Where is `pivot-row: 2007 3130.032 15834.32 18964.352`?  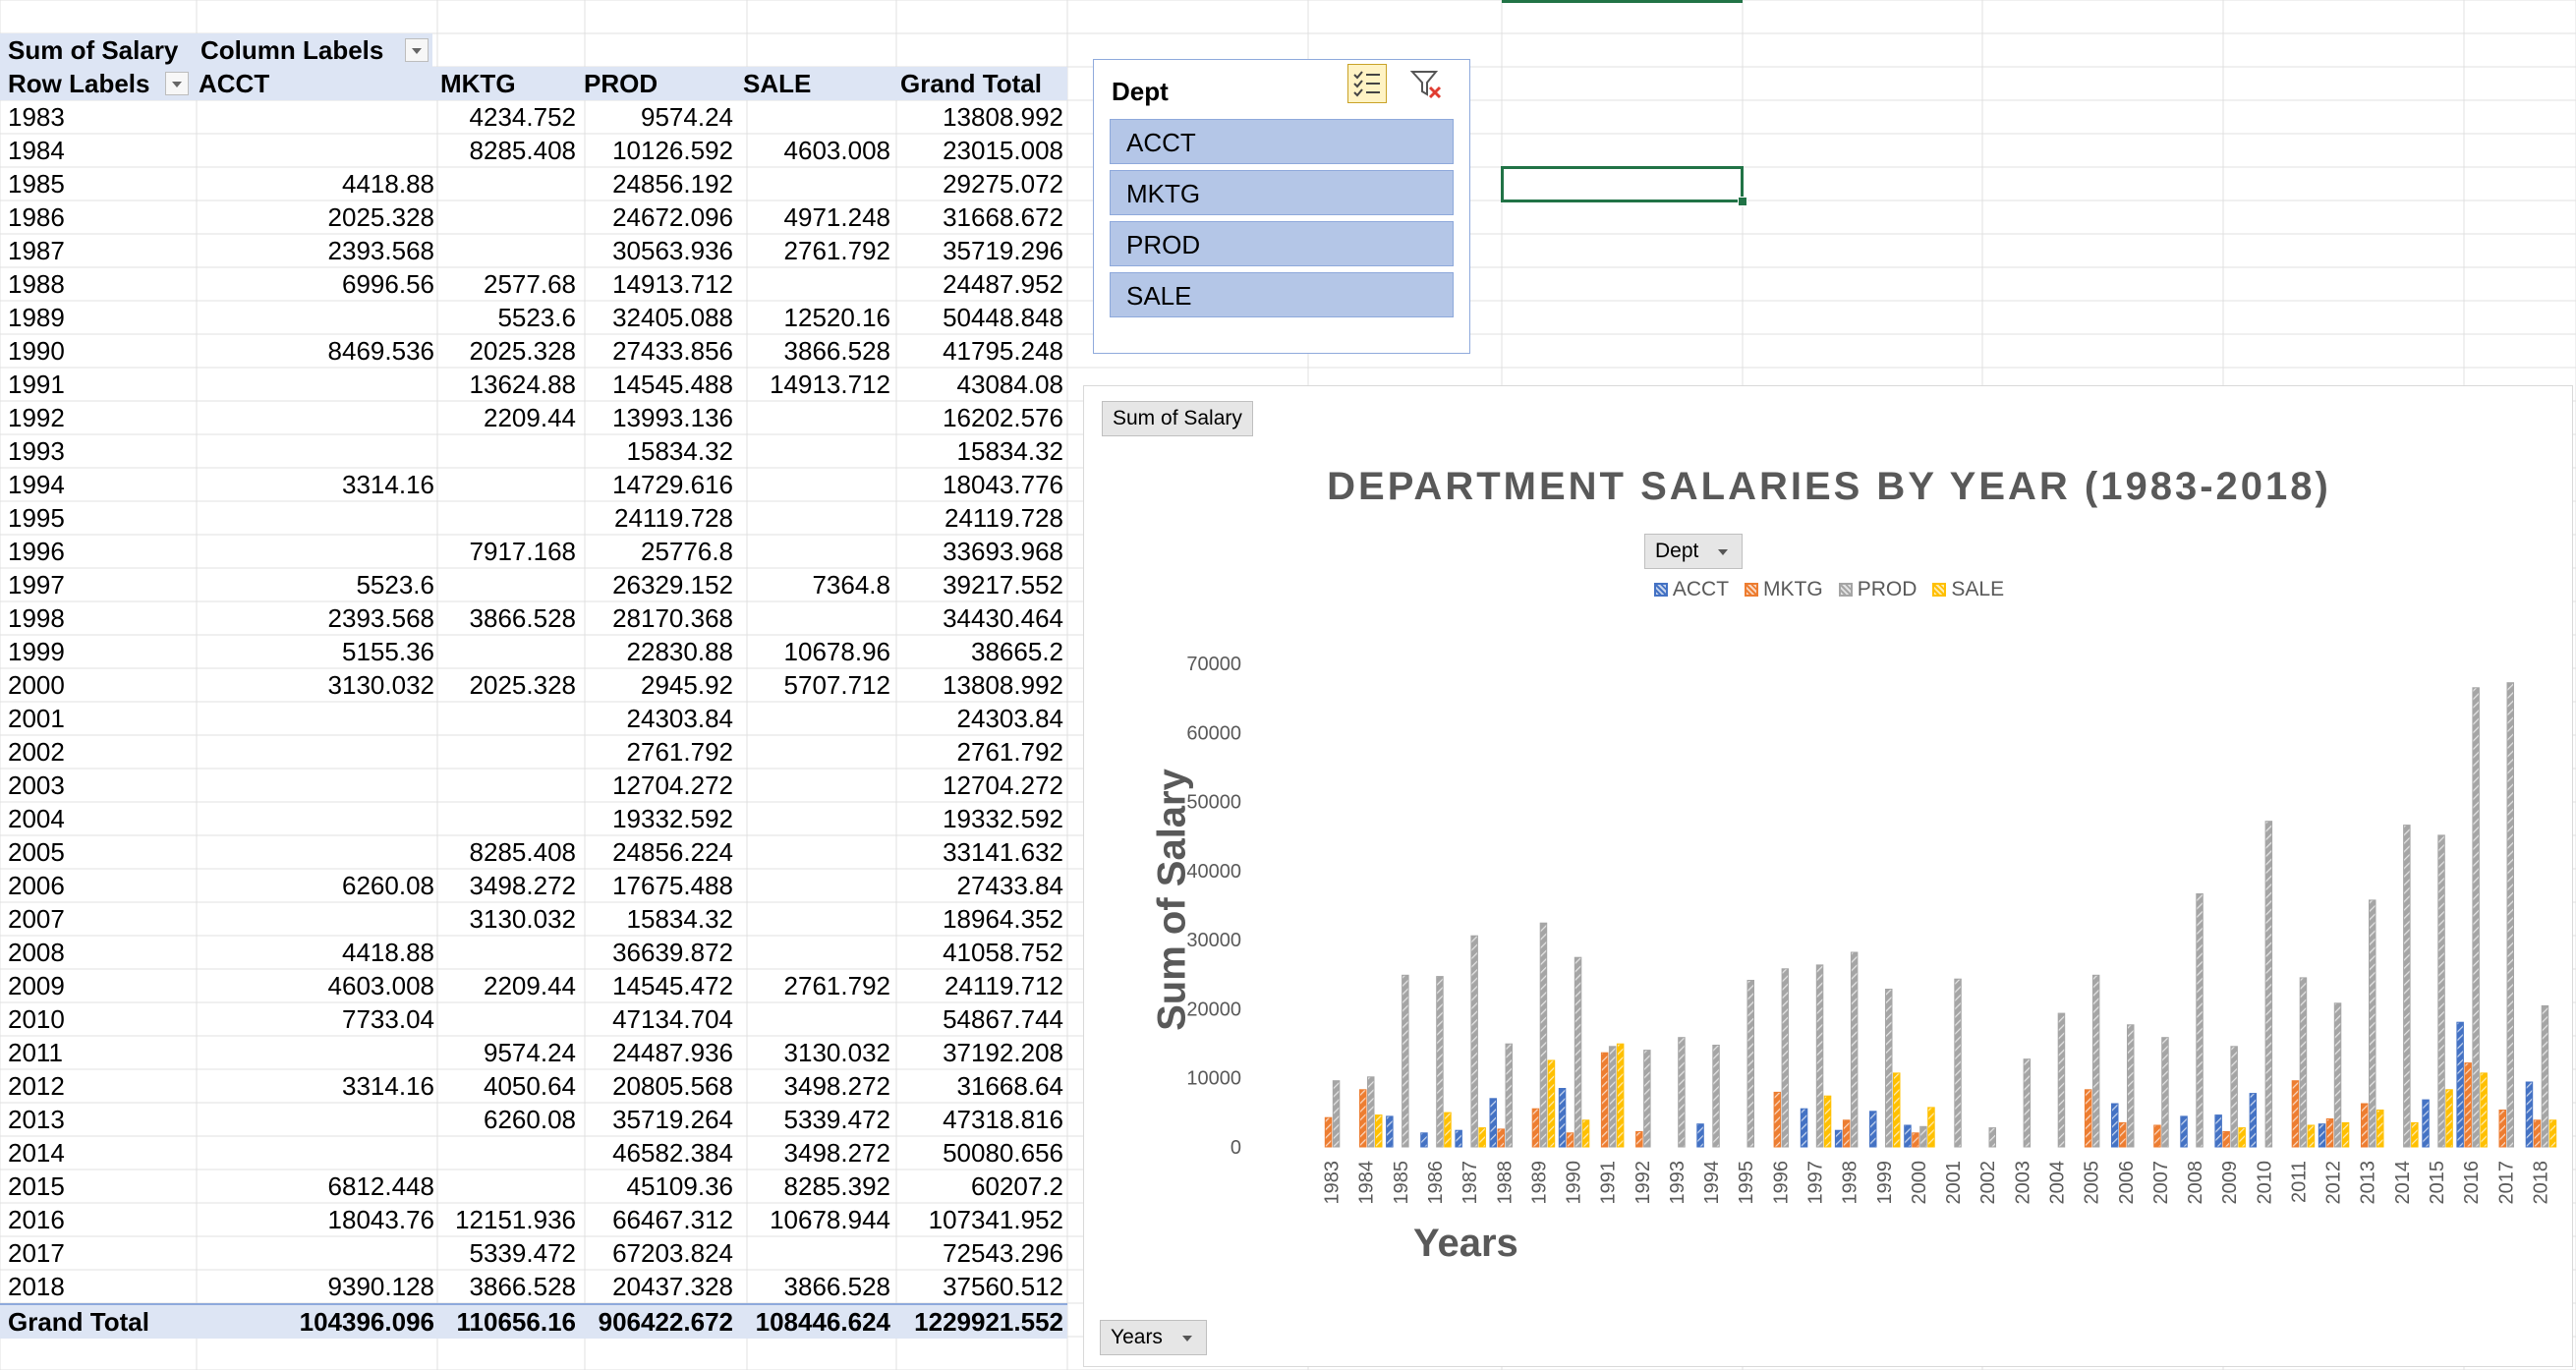
pivot-row: 2007 3130.032 15834.32 18964.352 is located at coordinates (534, 919).